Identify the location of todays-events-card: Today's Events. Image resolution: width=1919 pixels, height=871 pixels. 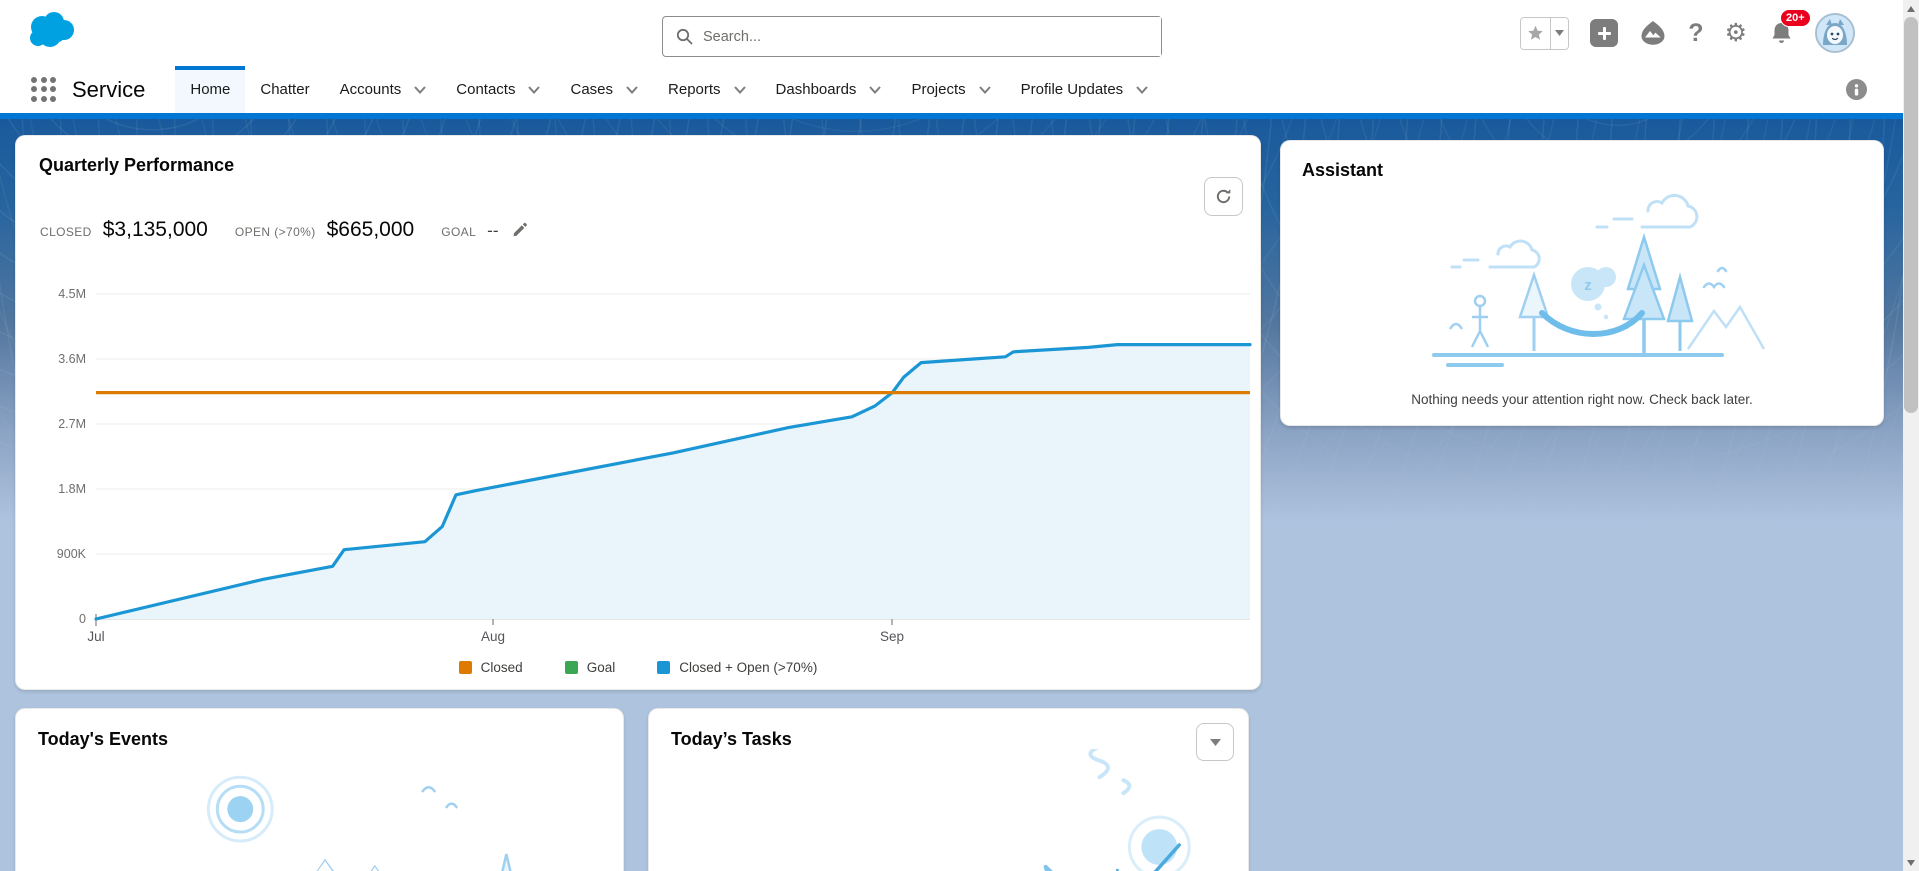
(319, 789).